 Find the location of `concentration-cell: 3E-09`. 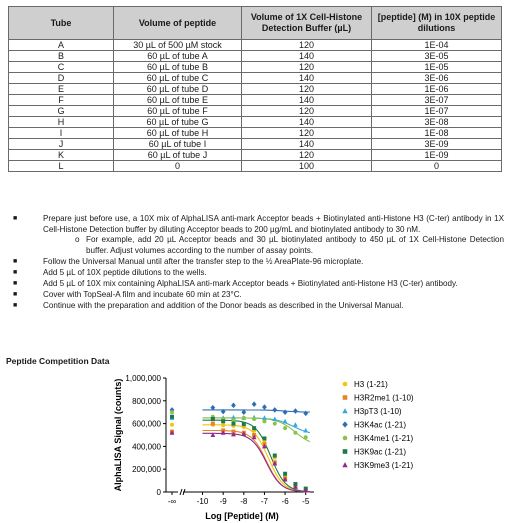

concentration-cell: 3E-09 is located at coordinates (437, 144).